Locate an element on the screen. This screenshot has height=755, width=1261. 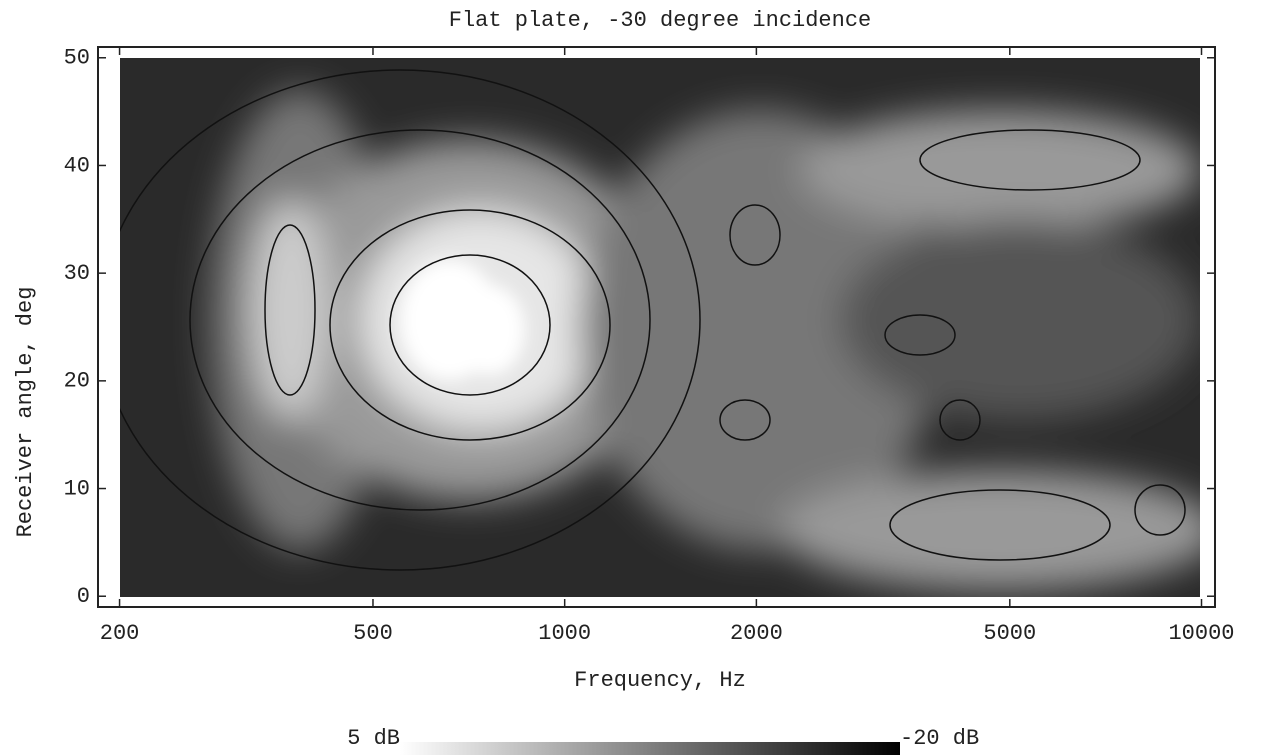
colorbar-label: -20 dB is located at coordinates (939, 738).